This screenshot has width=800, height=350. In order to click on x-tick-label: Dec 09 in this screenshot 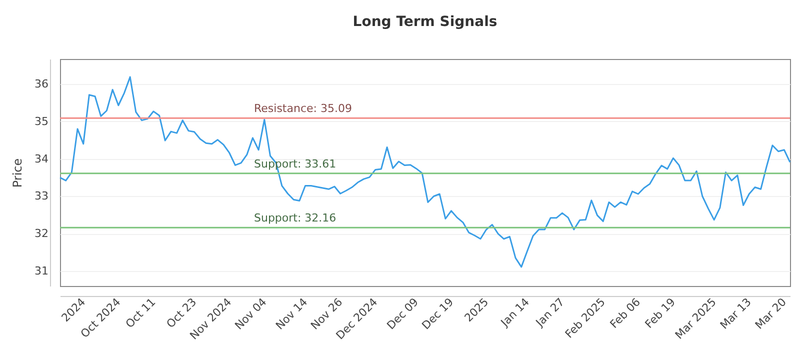, I will do `click(402, 314)`.